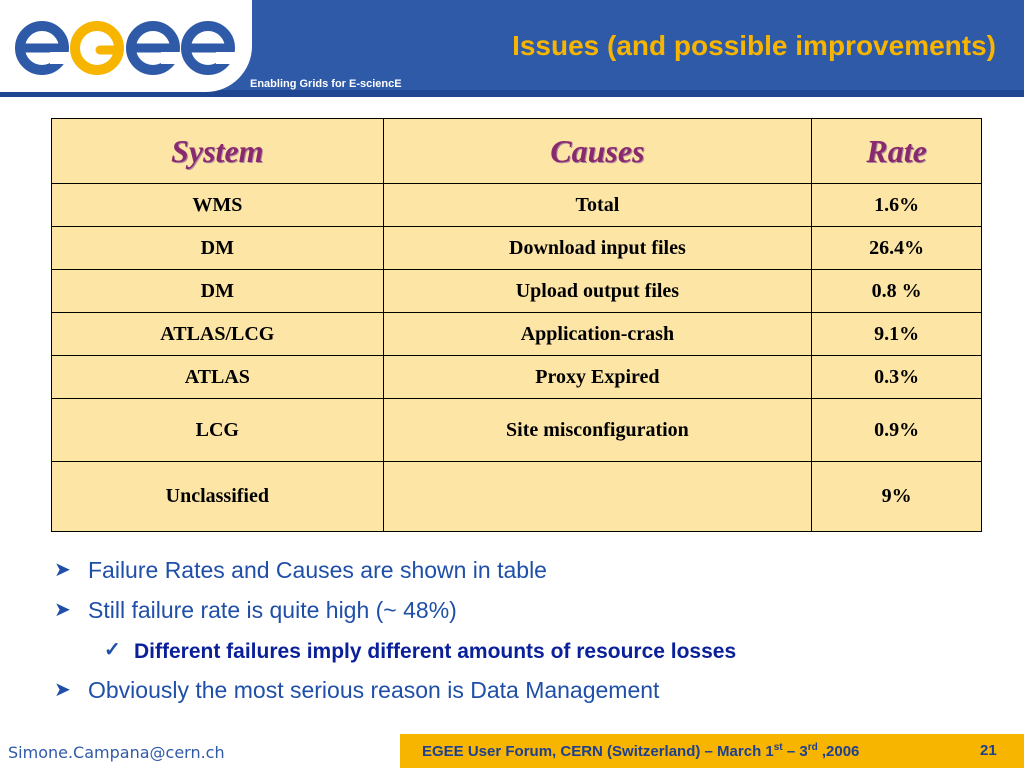  I want to click on cell-cause, so click(597, 496).